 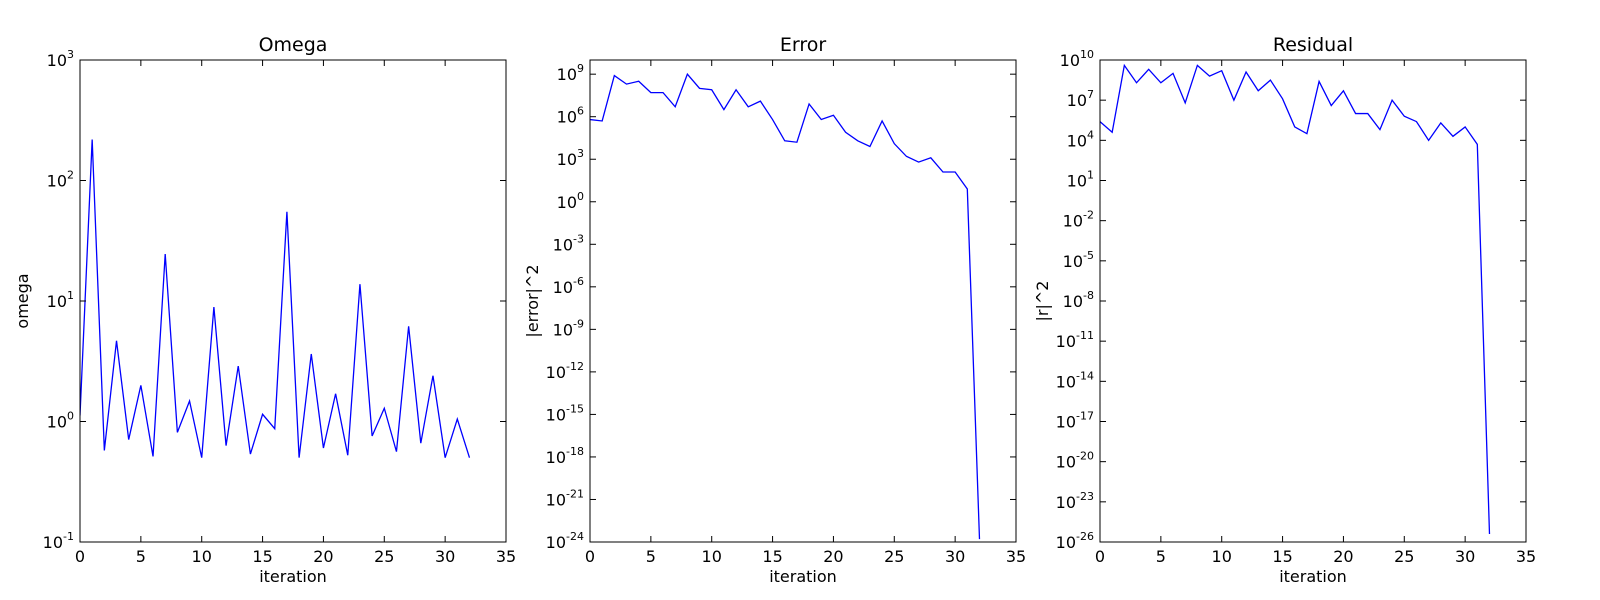 I want to click on y-tick-label: 10⁹, so click(x=570, y=73).